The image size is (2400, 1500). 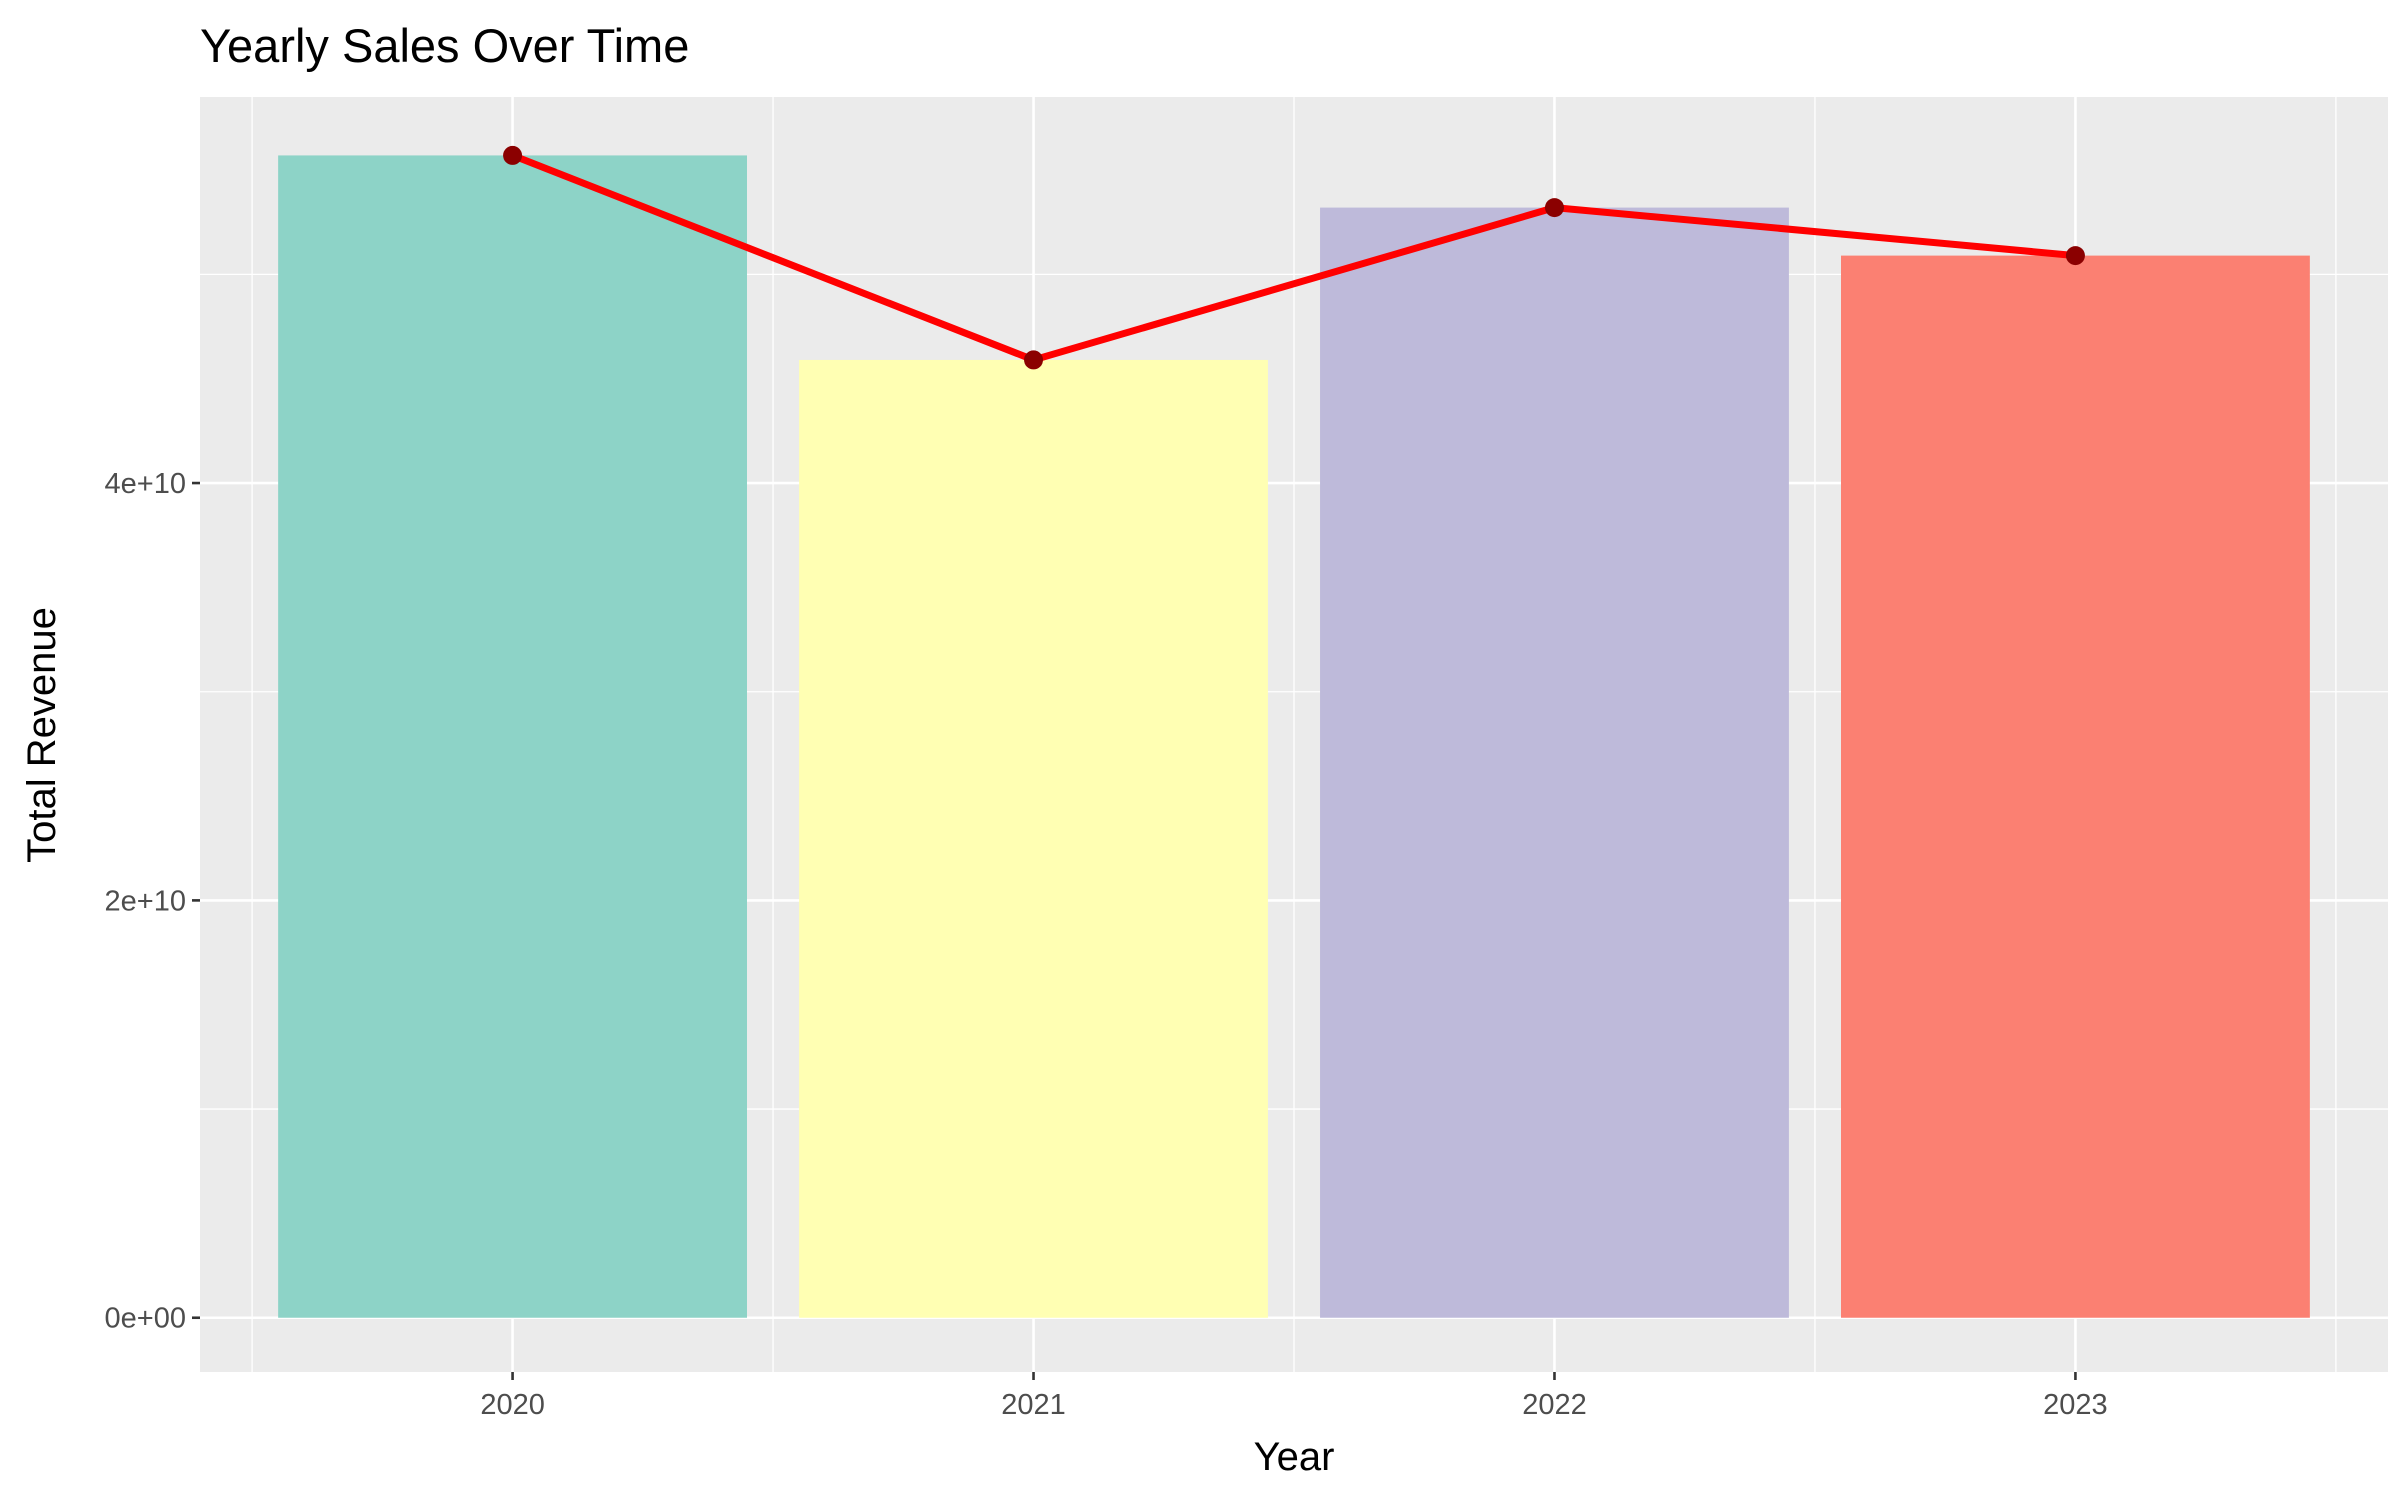 I want to click on trend-point-2020, so click(x=513, y=155).